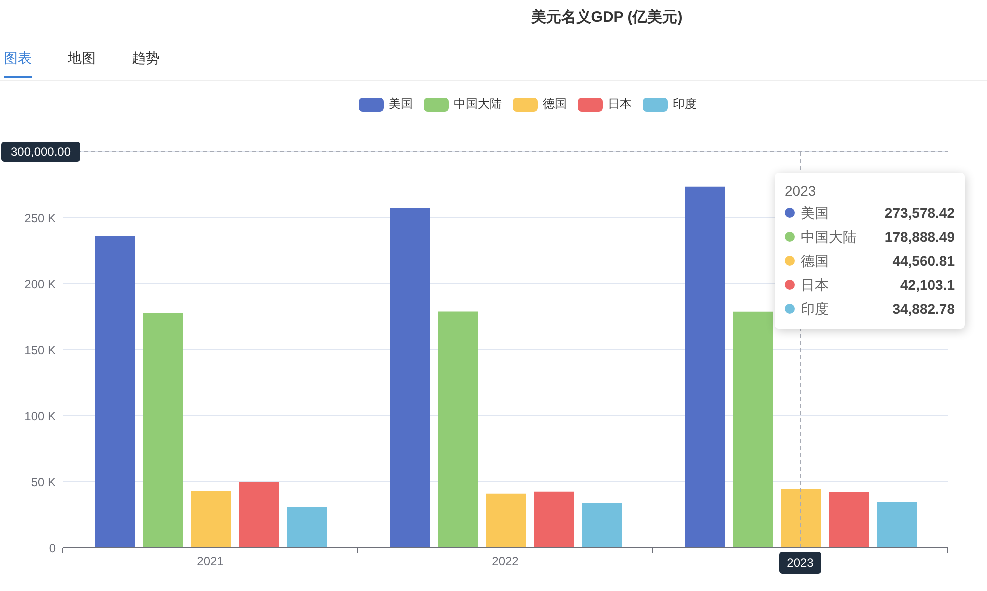 The height and width of the screenshot is (591, 987). Describe the element at coordinates (923, 309) in the screenshot. I see `annotation: 34,882.78` at that location.